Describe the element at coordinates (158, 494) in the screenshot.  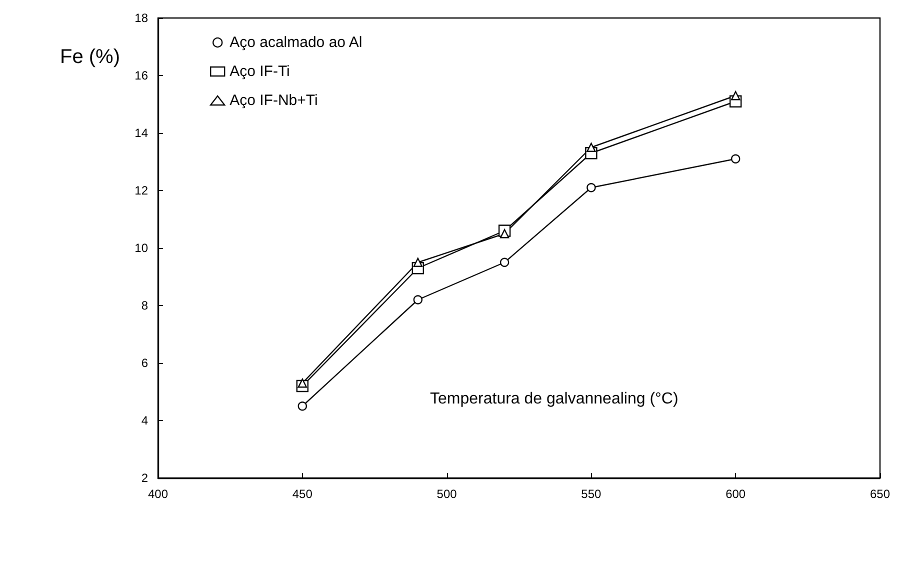
I see `x-tick-label: 400` at that location.